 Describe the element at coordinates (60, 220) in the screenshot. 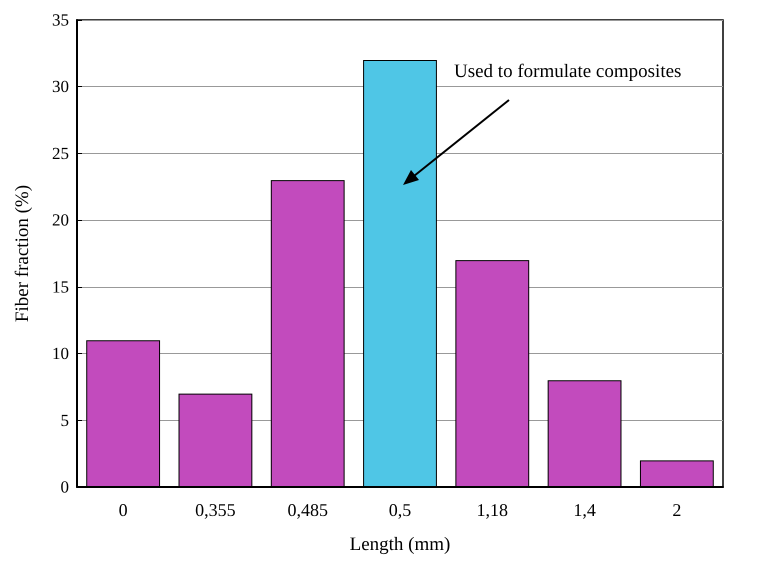

I see `y-tick-label: 20` at that location.